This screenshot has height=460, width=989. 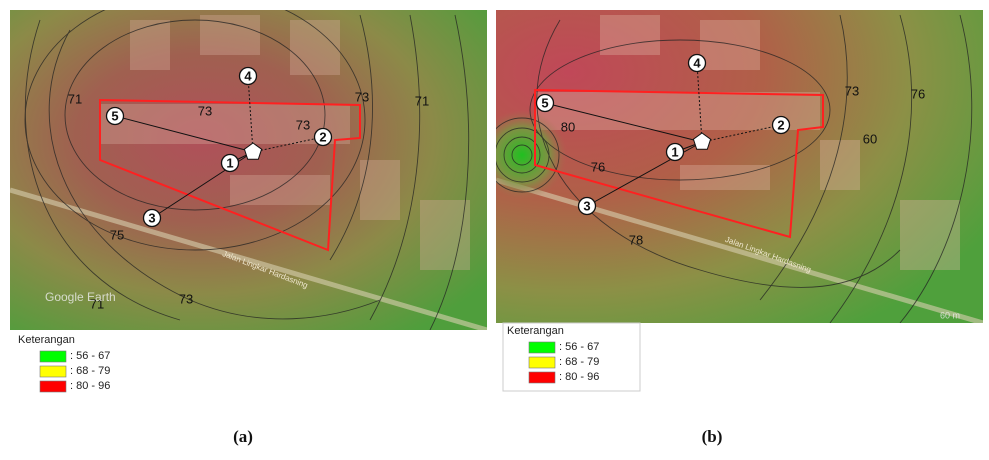 I want to click on map-watermark: 60 m, so click(x=950, y=315).